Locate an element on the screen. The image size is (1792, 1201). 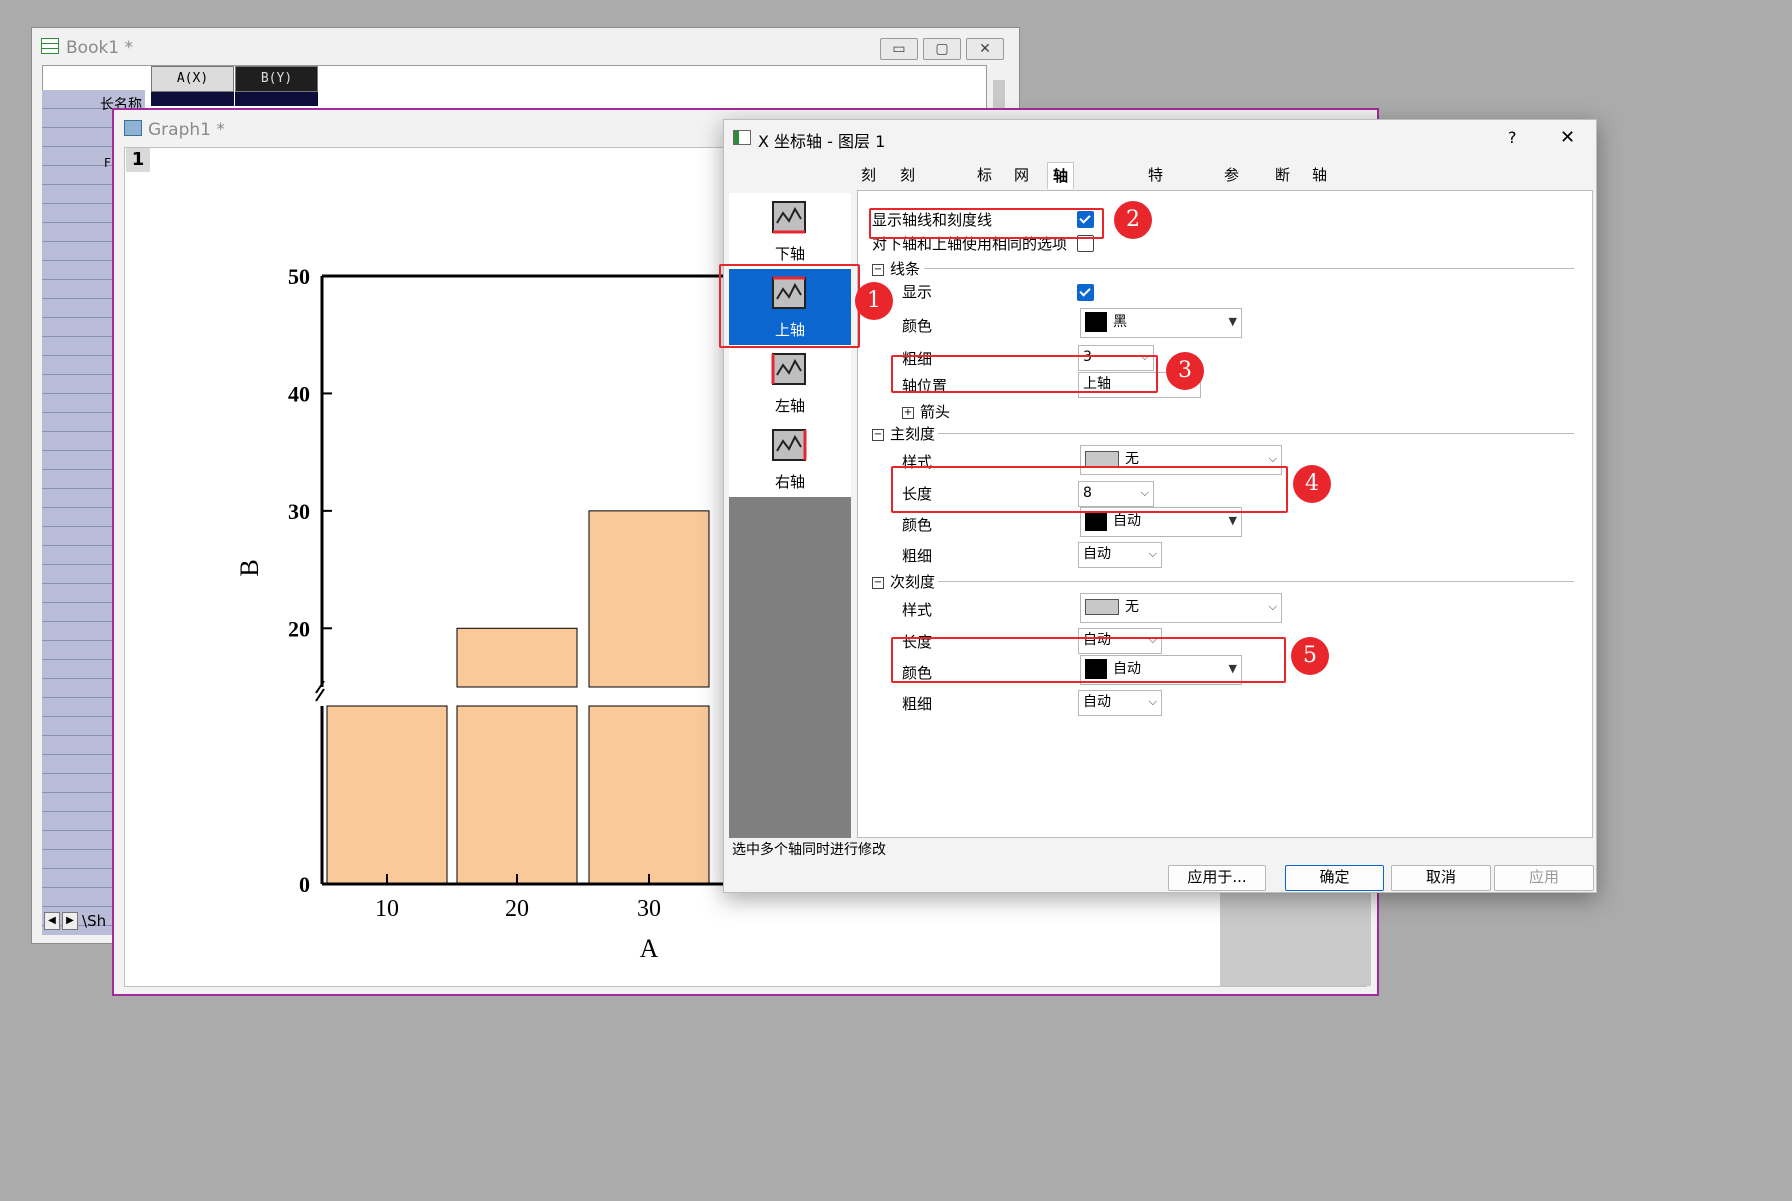
apply-button: 应用 is located at coordinates (1544, 878).